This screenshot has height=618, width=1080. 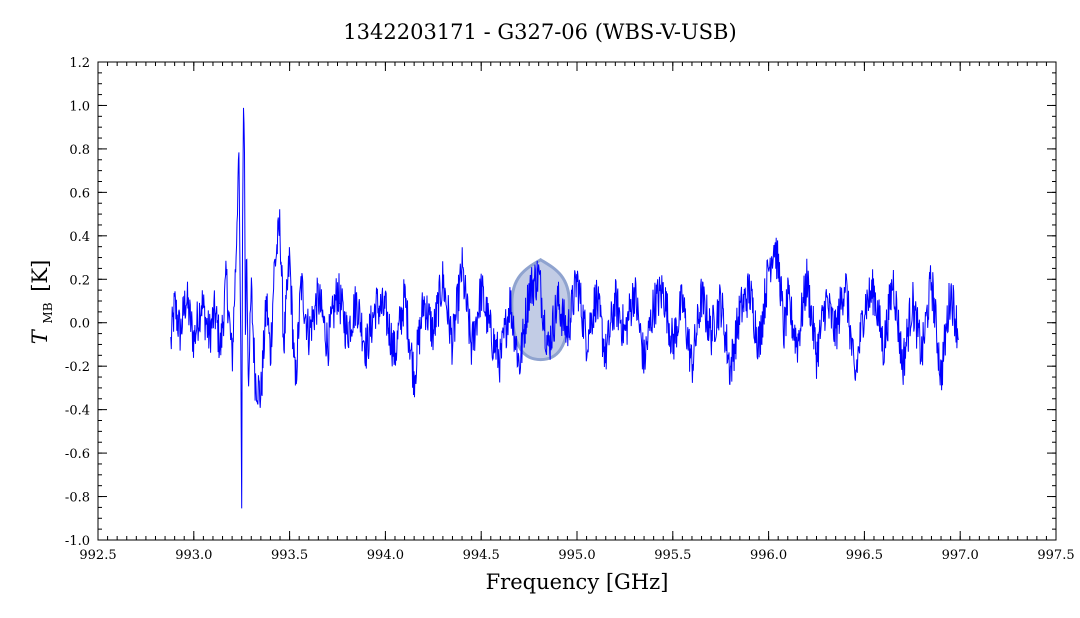 I want to click on chart-title: 1342203171 - G327-06 (WBS-V-USB), so click(x=539, y=32).